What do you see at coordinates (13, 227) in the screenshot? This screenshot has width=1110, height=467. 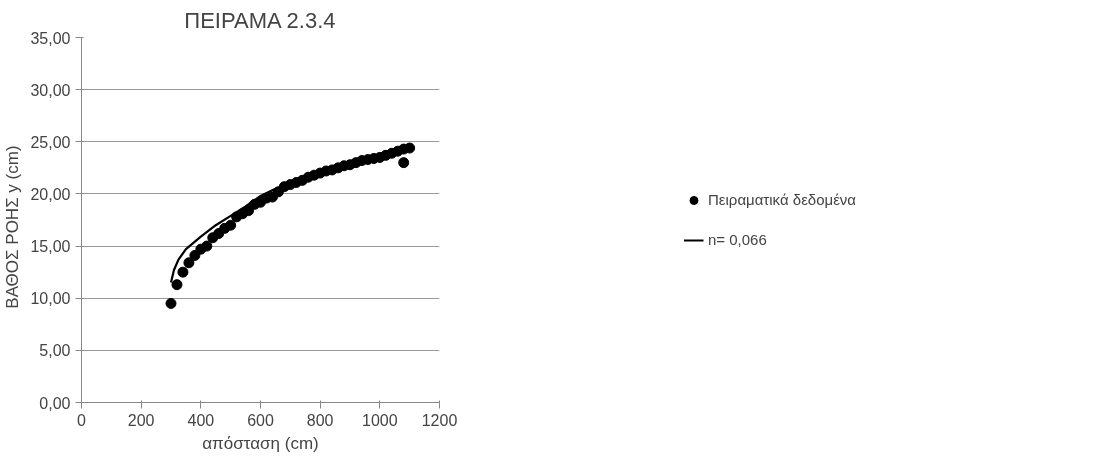 I see `y-axis-title: ΒΑΘΟΣ ΡΟΗΣ y (cm)` at bounding box center [13, 227].